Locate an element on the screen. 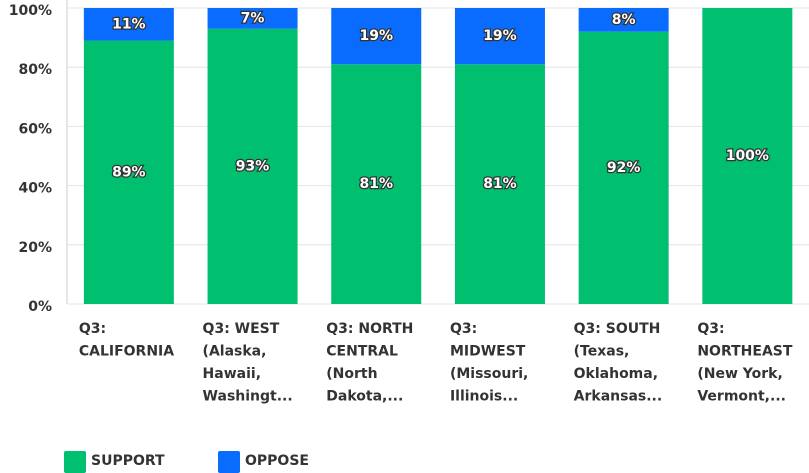 This screenshot has width=809, height=473. data-label: 92% is located at coordinates (624, 168).